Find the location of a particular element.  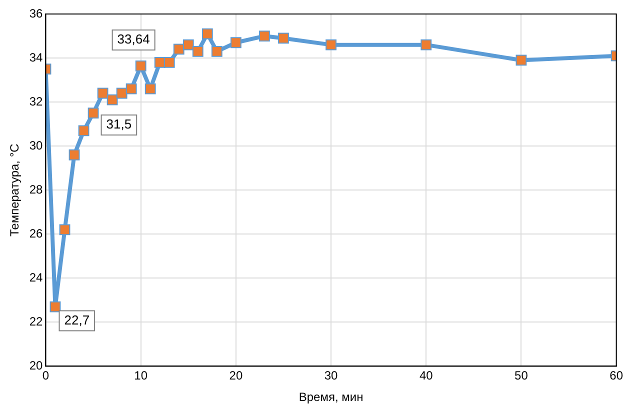

x-tick-label: 20 is located at coordinates (236, 375).